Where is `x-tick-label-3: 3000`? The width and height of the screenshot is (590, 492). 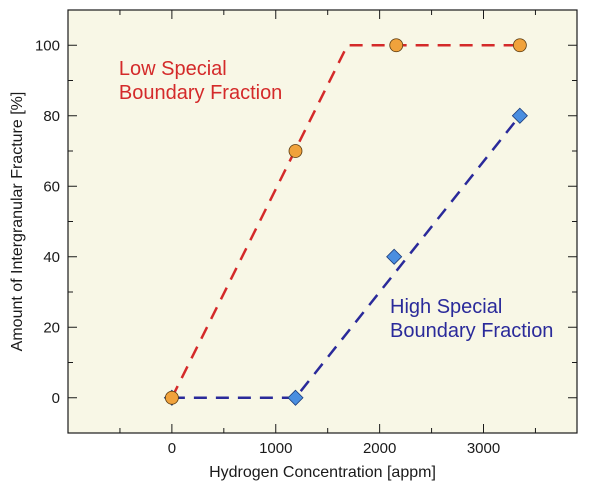
x-tick-label-3: 3000 is located at coordinates (483, 448).